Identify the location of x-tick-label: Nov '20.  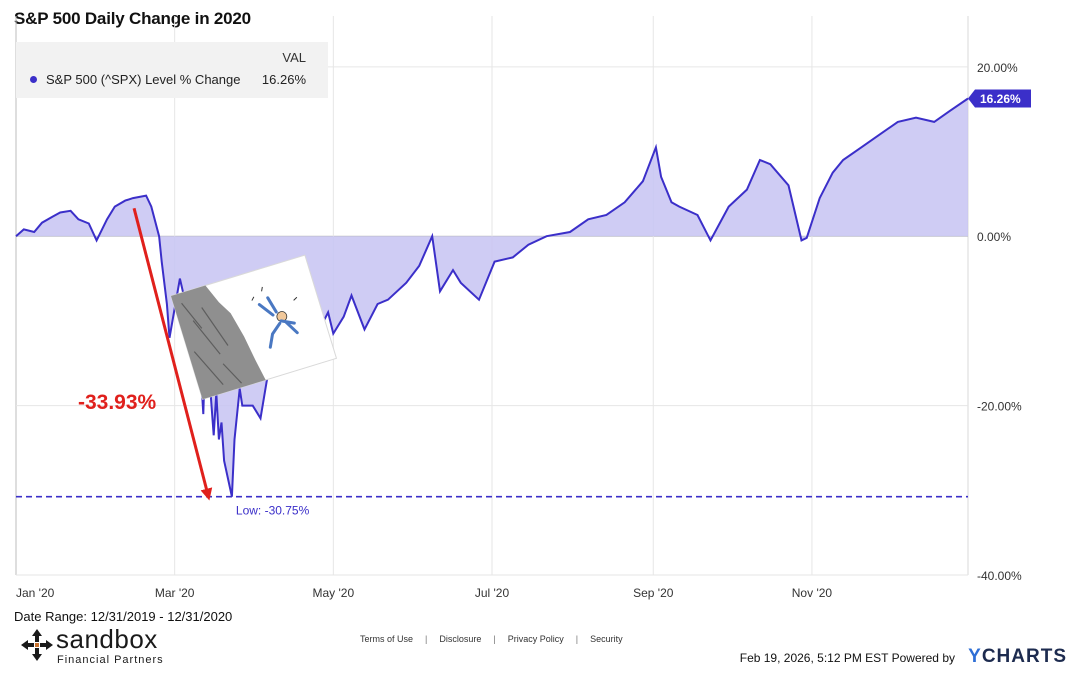
(812, 593).